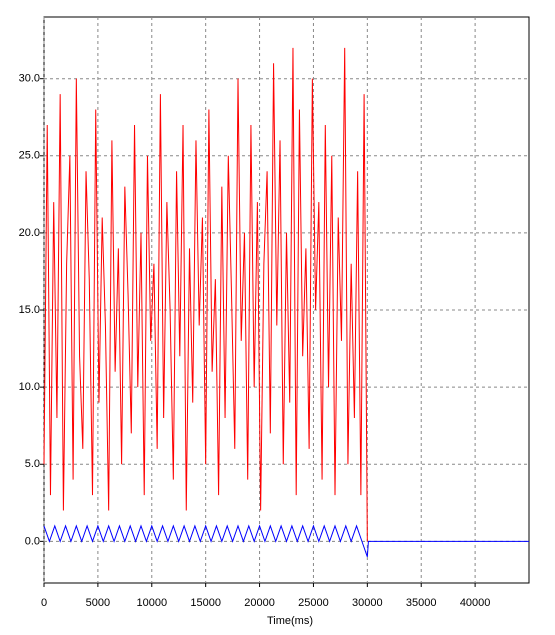 The width and height of the screenshot is (555, 635). Describe the element at coordinates (32, 541) in the screenshot. I see `y-tick-label: 0.0` at that location.